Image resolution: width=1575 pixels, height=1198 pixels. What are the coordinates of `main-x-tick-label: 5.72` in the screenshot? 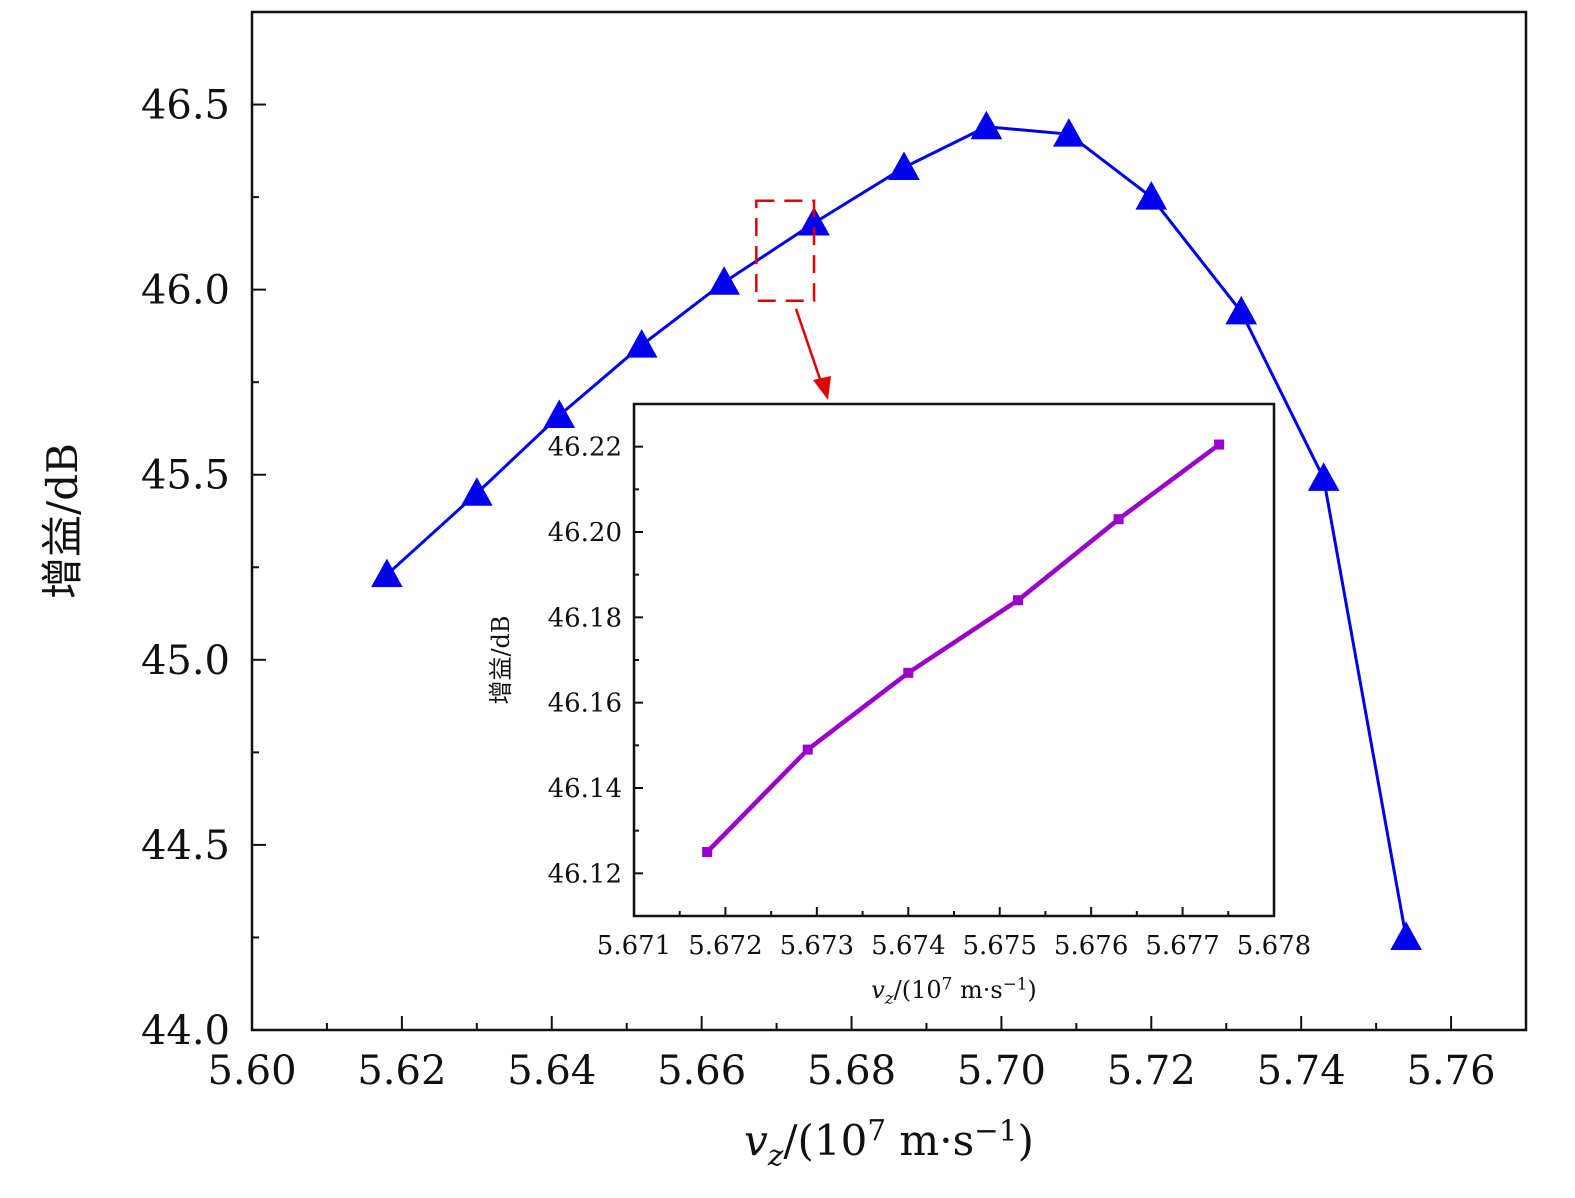 It's located at (1151, 1071).